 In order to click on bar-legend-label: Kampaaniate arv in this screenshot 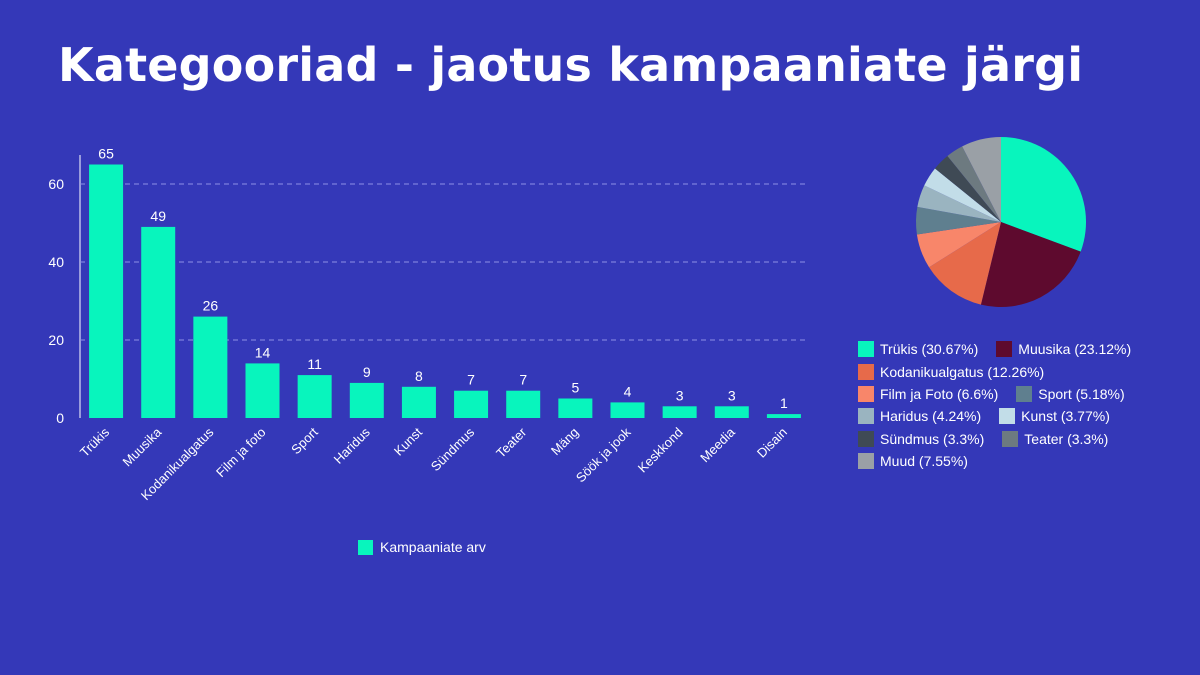, I will do `click(433, 547)`.